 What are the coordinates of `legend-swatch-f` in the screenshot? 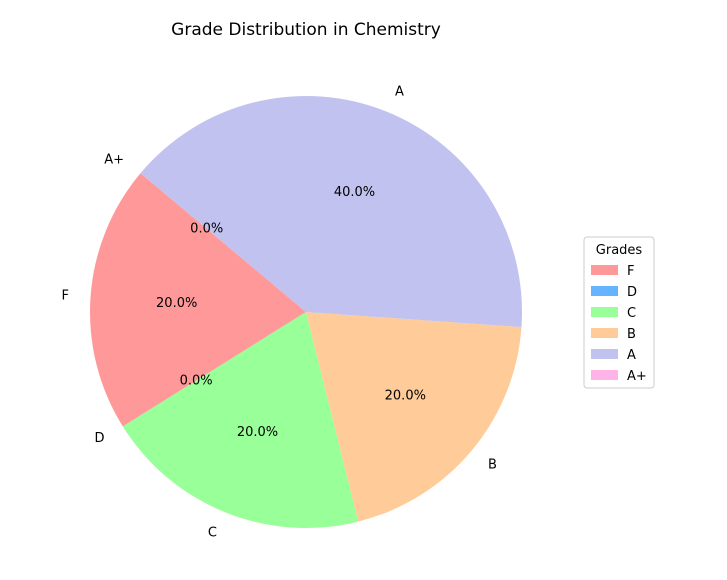 It's located at (604, 270).